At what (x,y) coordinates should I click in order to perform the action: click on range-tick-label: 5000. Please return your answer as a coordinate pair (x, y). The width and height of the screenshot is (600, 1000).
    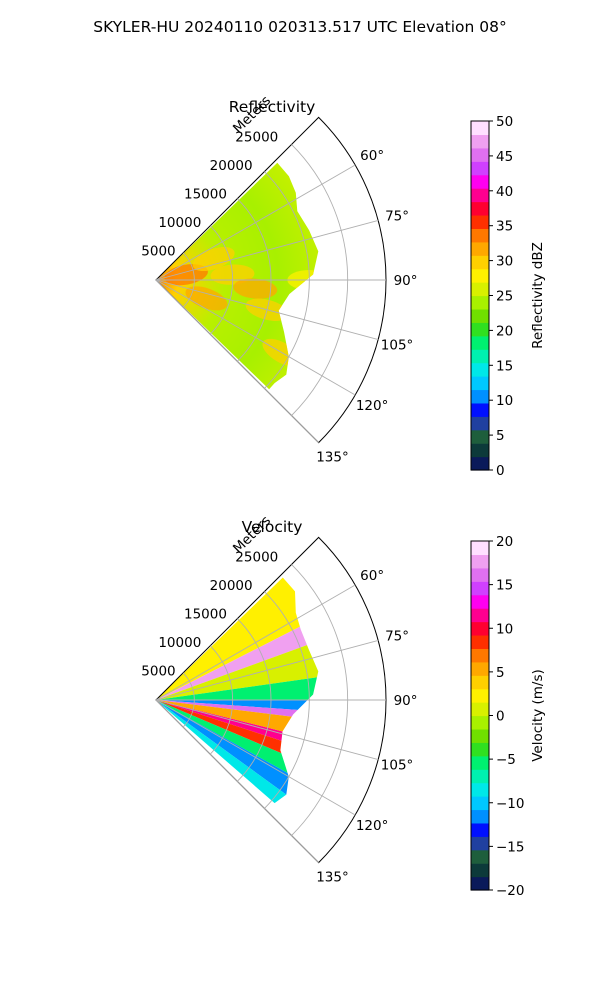
    Looking at the image, I should click on (158, 252).